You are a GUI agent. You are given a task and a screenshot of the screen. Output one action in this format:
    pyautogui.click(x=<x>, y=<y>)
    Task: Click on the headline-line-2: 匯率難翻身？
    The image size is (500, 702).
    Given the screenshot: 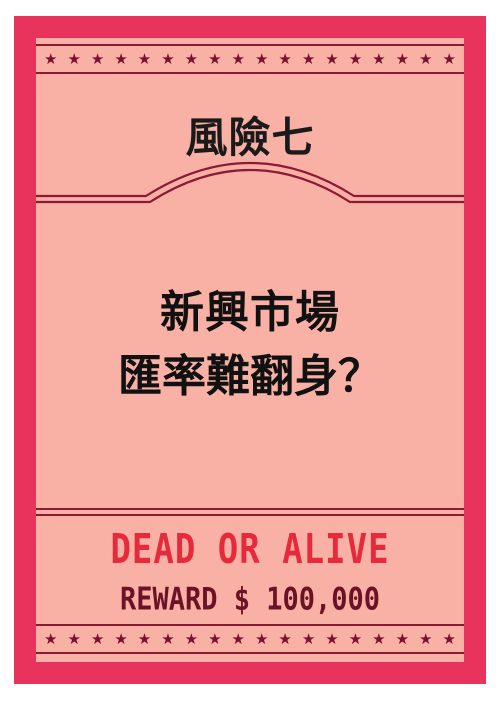 What is the action you would take?
    pyautogui.click(x=250, y=376)
    